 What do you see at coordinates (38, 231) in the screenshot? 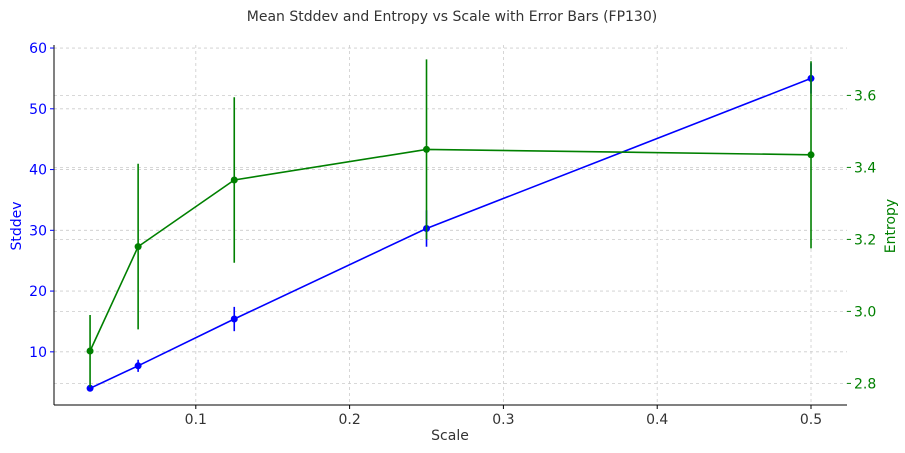
I see `y-tick-label-left-2: 30` at bounding box center [38, 231].